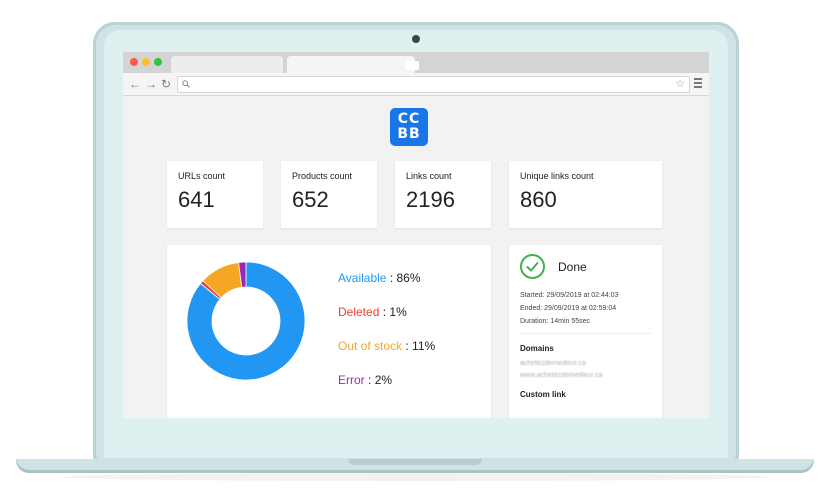 This screenshot has width=830, height=496. I want to click on stat-label: Links count, so click(429, 176).